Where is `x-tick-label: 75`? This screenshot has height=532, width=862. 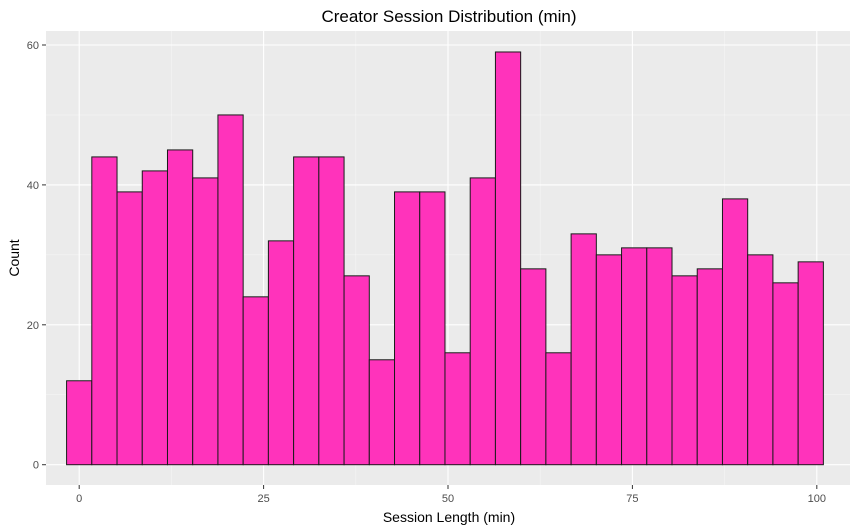 x-tick-label: 75 is located at coordinates (632, 499).